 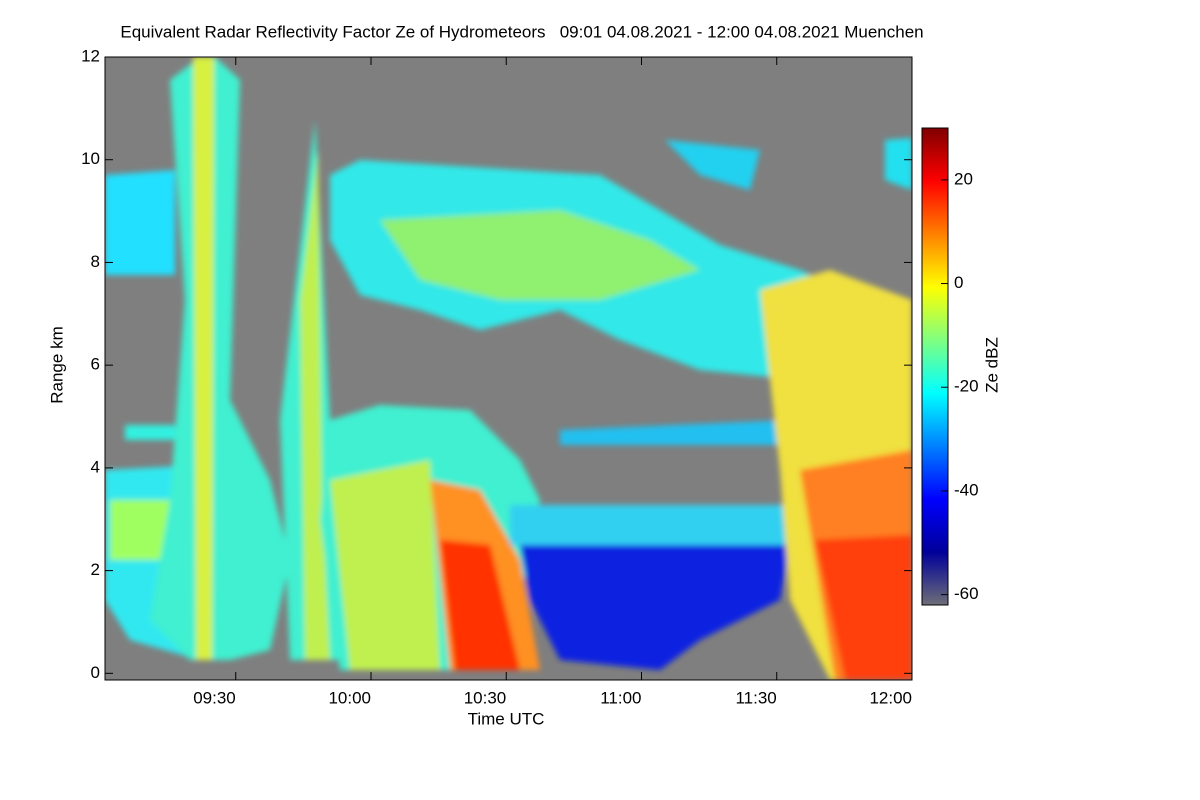 I want to click on y-tick-label: 2, so click(x=95, y=569).